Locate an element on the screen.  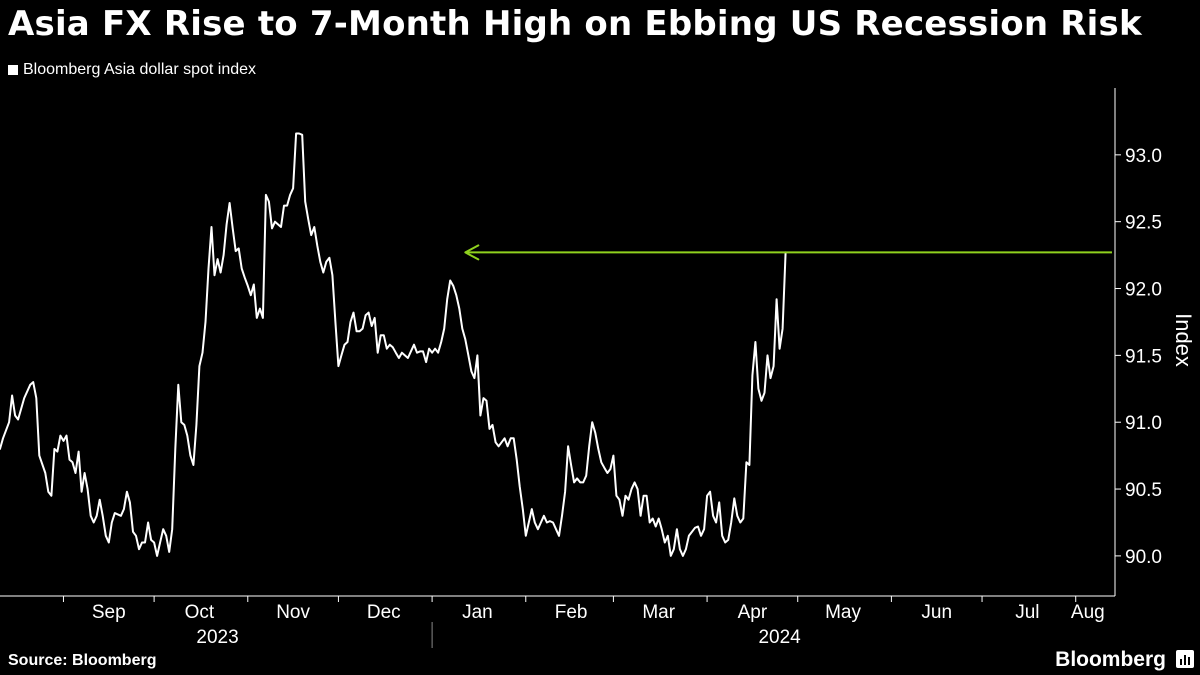
year-label: 2024 is located at coordinates (779, 637).